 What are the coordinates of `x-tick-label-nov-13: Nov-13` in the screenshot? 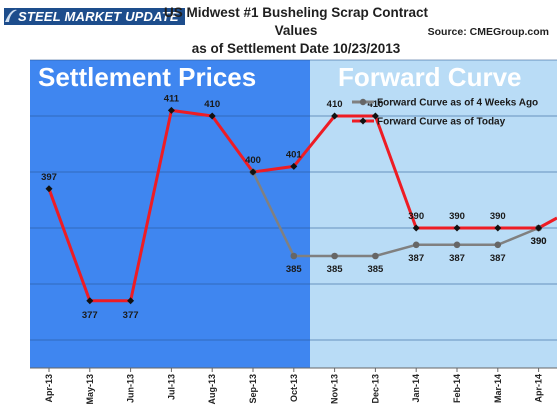 It's located at (335, 389).